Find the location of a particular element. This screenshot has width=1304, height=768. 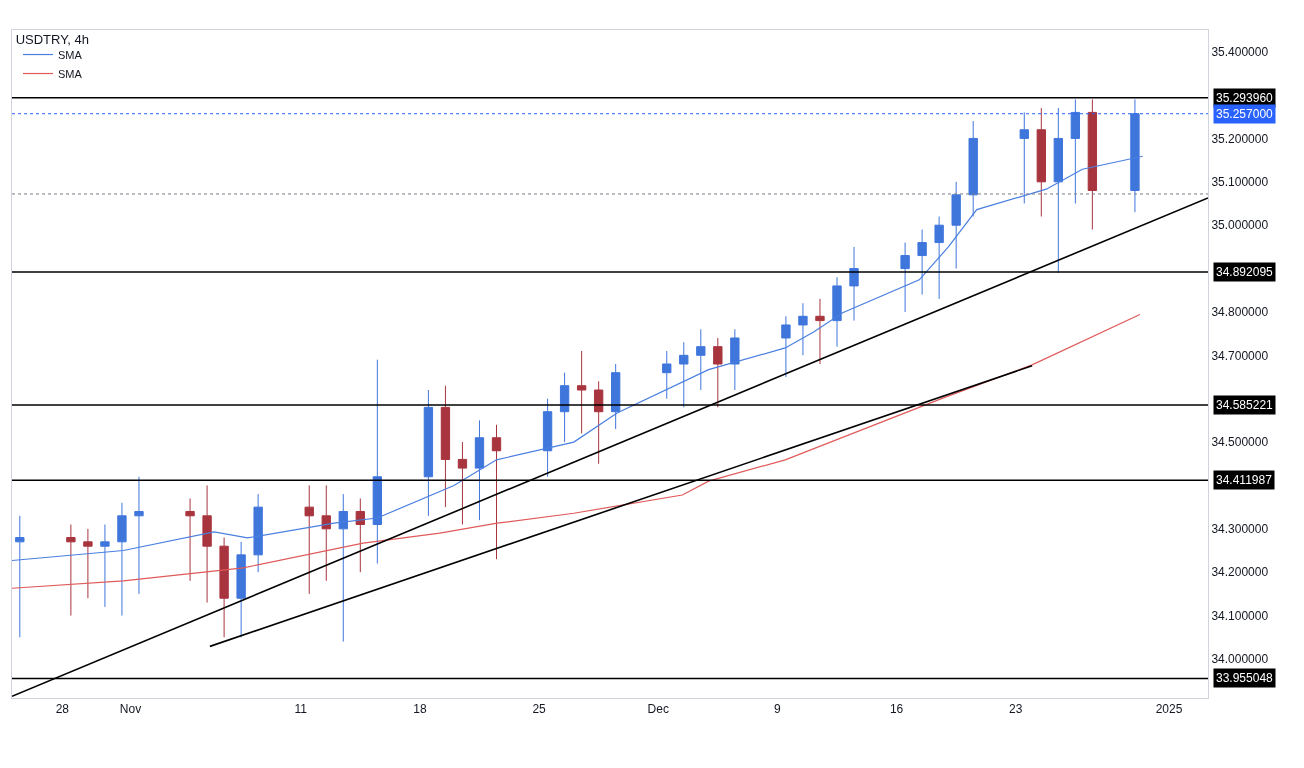

y-tick-label: 34.700000 is located at coordinates (1240, 355).